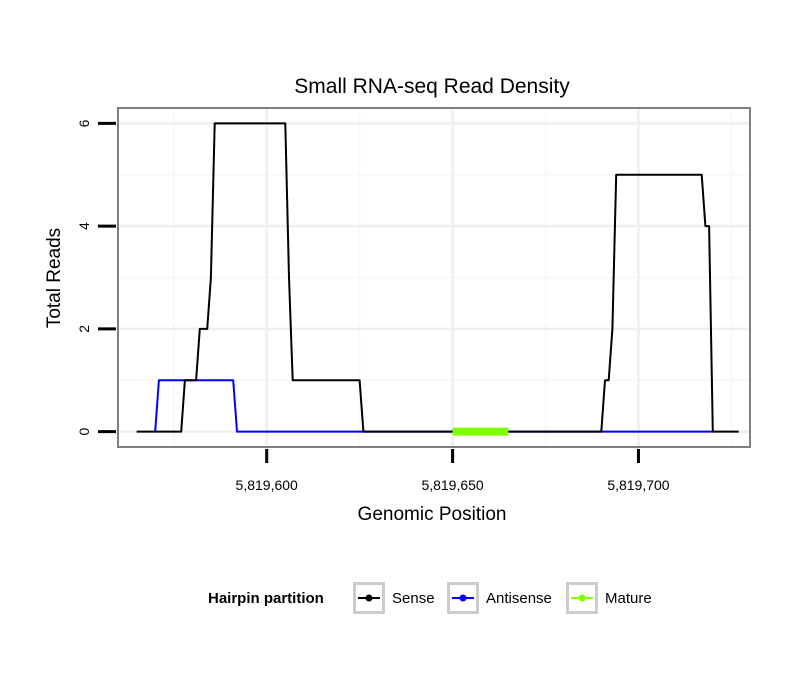  What do you see at coordinates (84, 123) in the screenshot?
I see `y-tick-label: 6` at bounding box center [84, 123].